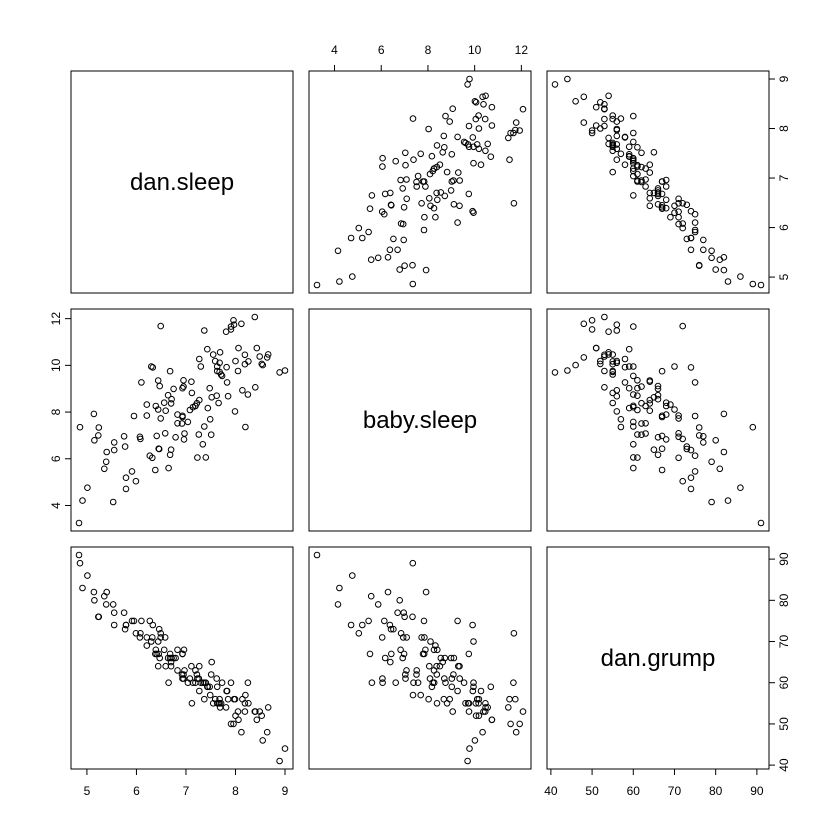 This screenshot has height=840, width=840. What do you see at coordinates (207, 349) in the screenshot?
I see `point-baby.sleep-vs-dan.sleep-47` at bounding box center [207, 349].